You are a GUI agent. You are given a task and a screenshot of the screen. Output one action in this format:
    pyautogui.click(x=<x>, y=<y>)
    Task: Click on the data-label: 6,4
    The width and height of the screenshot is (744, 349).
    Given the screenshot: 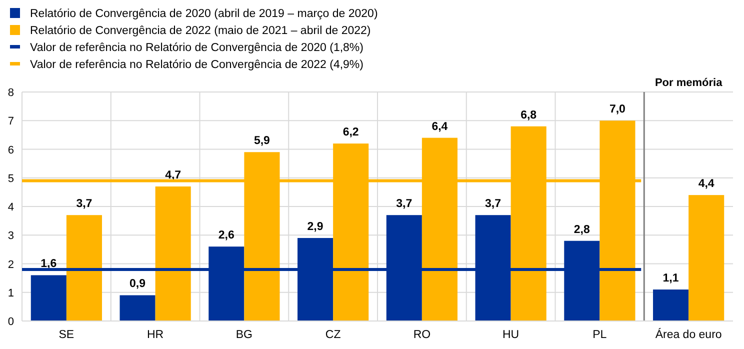 What is the action you would take?
    pyautogui.click(x=440, y=126)
    